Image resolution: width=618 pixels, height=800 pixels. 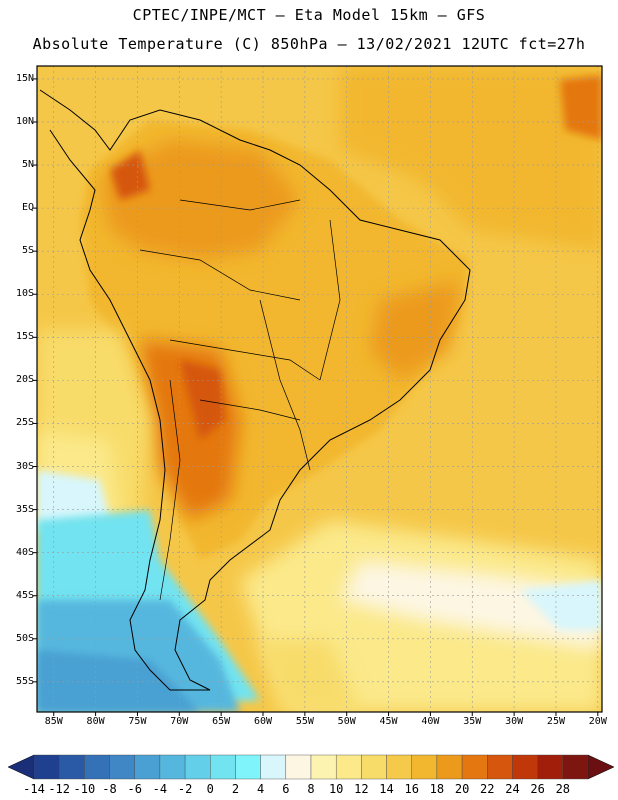 I want to click on colorbar-label: 28, so click(x=563, y=789).